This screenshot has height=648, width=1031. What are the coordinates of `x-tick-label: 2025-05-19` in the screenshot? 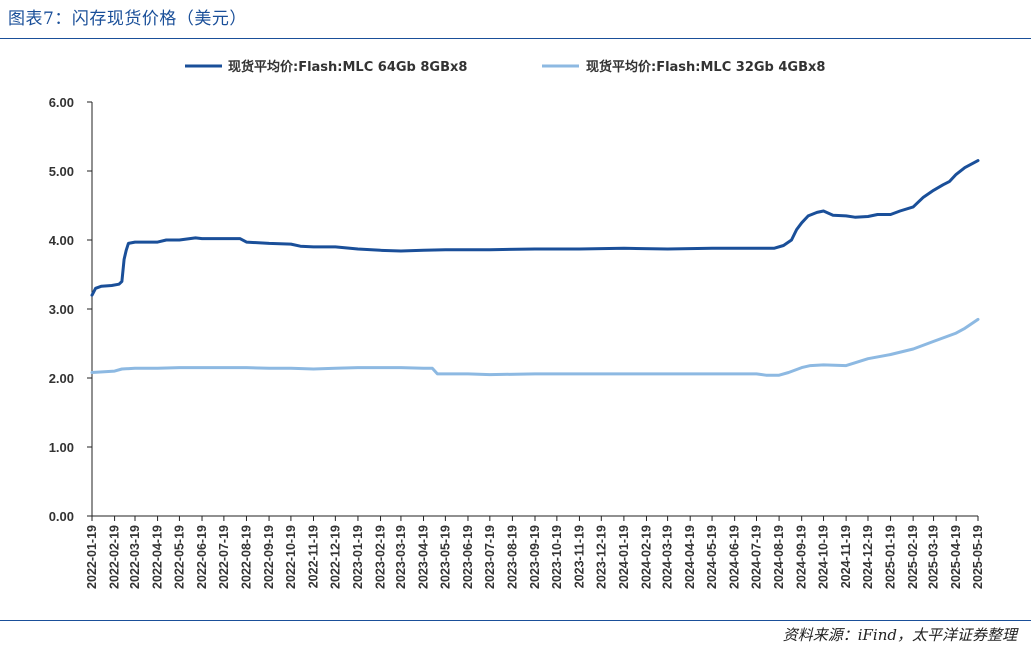 It's located at (978, 557).